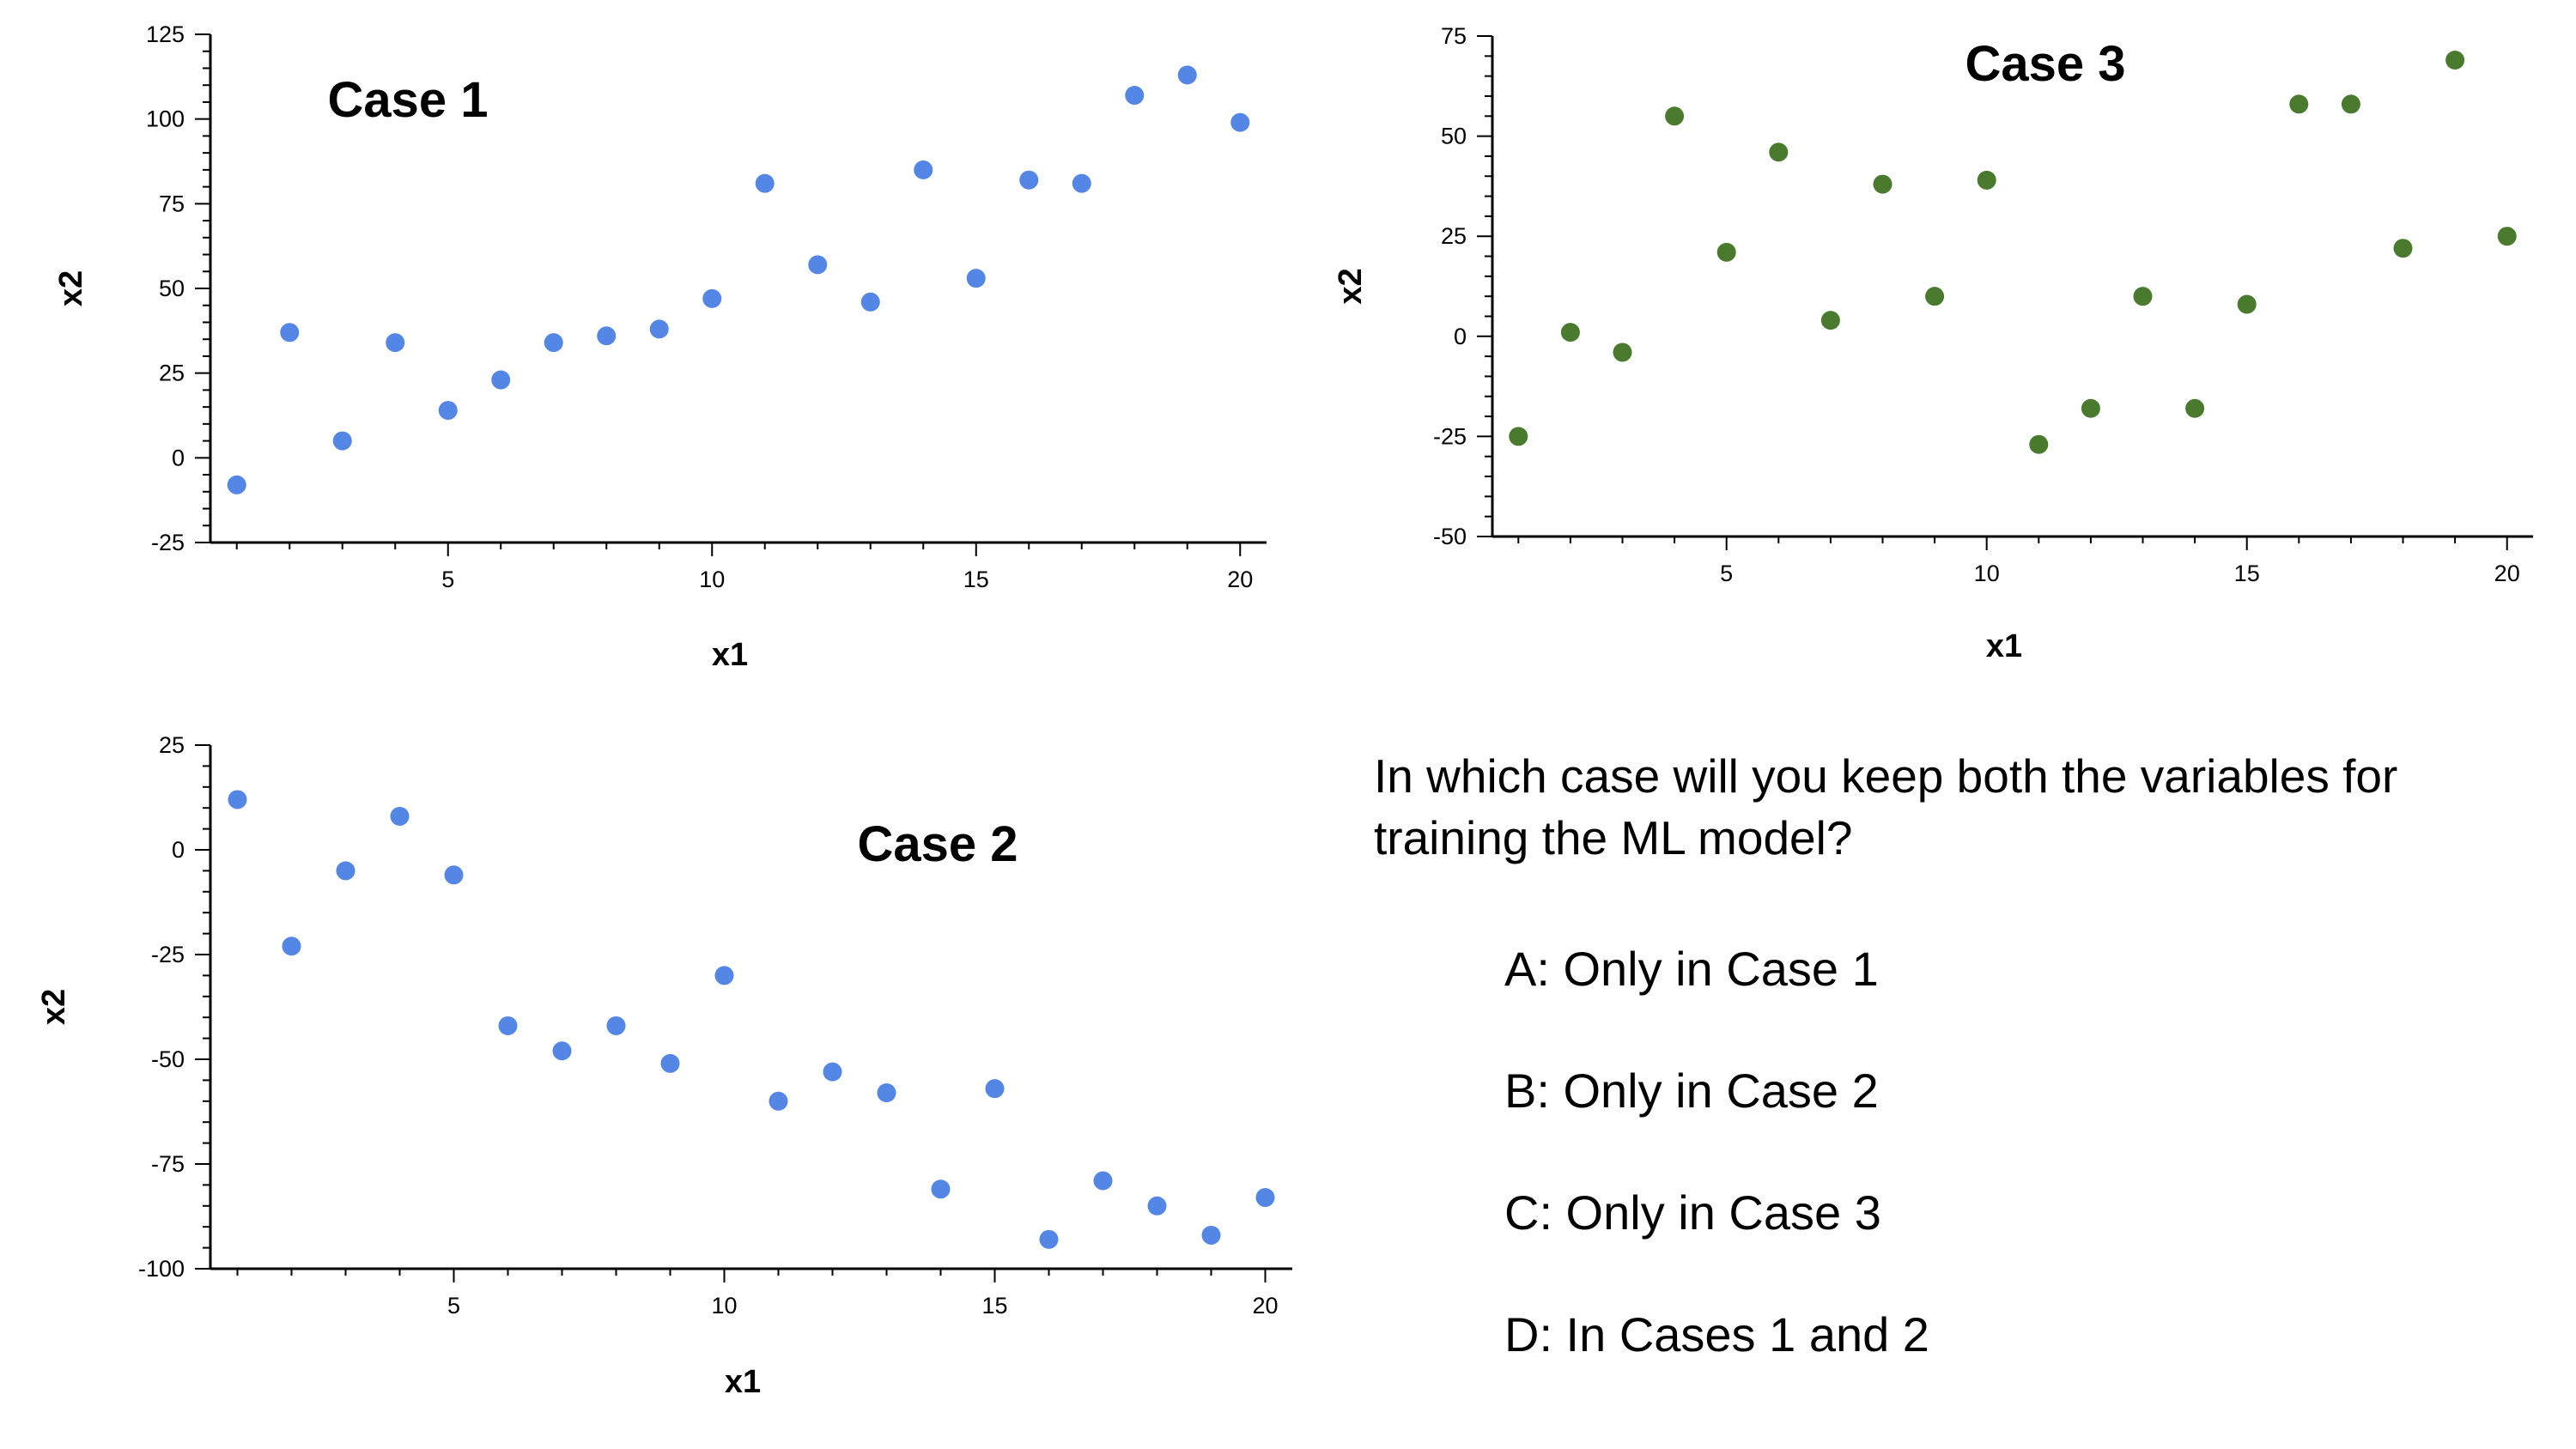 The image size is (2576, 1449). I want to click on y-tick-label: 125, so click(165, 34).